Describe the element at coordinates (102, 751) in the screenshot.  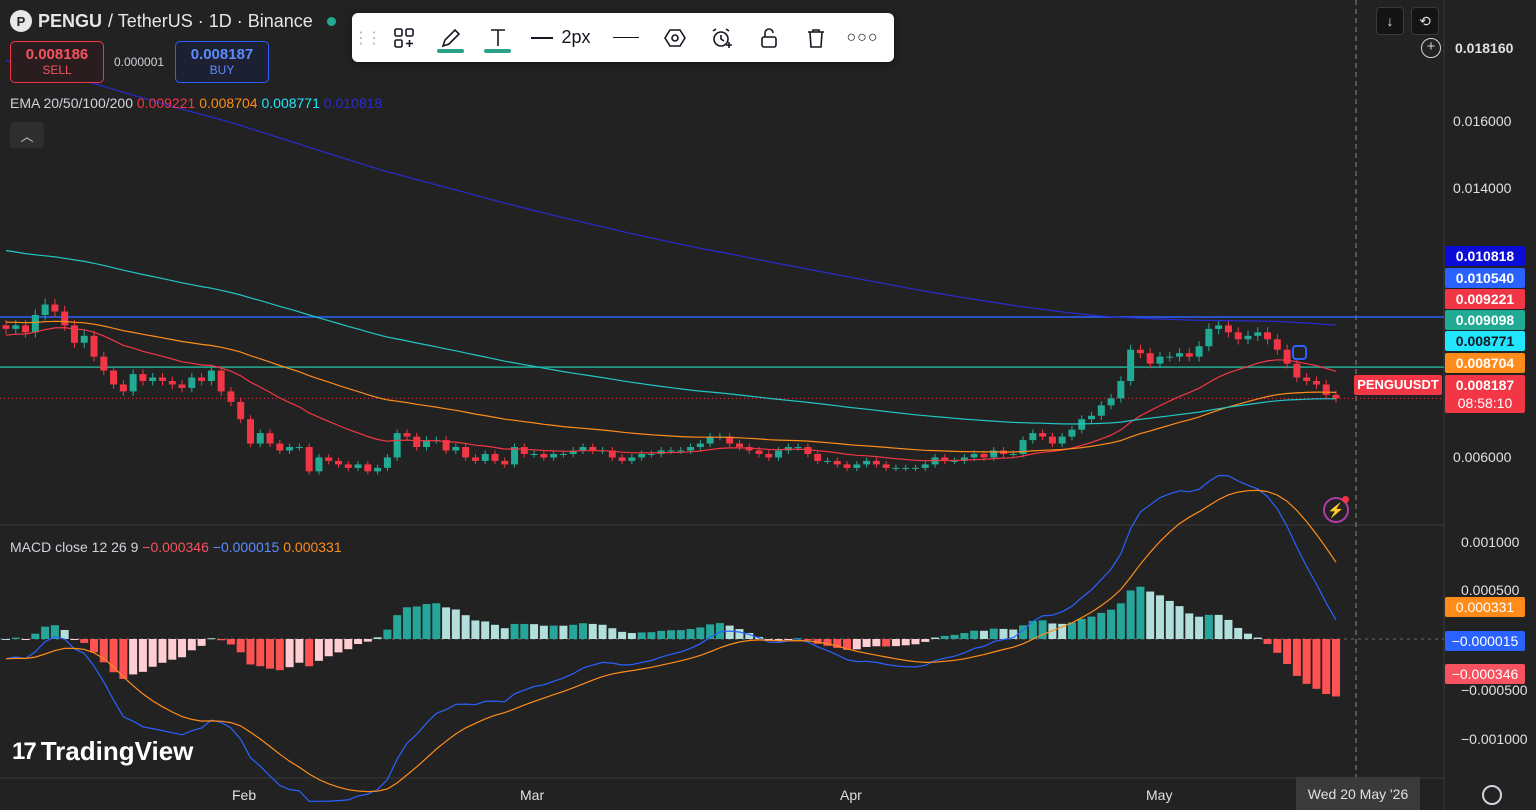
I see `tradingview-logo: 17 TradingView` at that location.